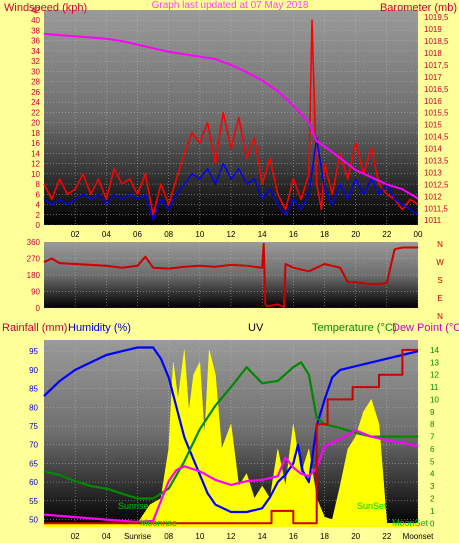 The height and width of the screenshot is (543, 459). What do you see at coordinates (168, 536) in the screenshot?
I see `temp-x-tick-label: 08` at bounding box center [168, 536].